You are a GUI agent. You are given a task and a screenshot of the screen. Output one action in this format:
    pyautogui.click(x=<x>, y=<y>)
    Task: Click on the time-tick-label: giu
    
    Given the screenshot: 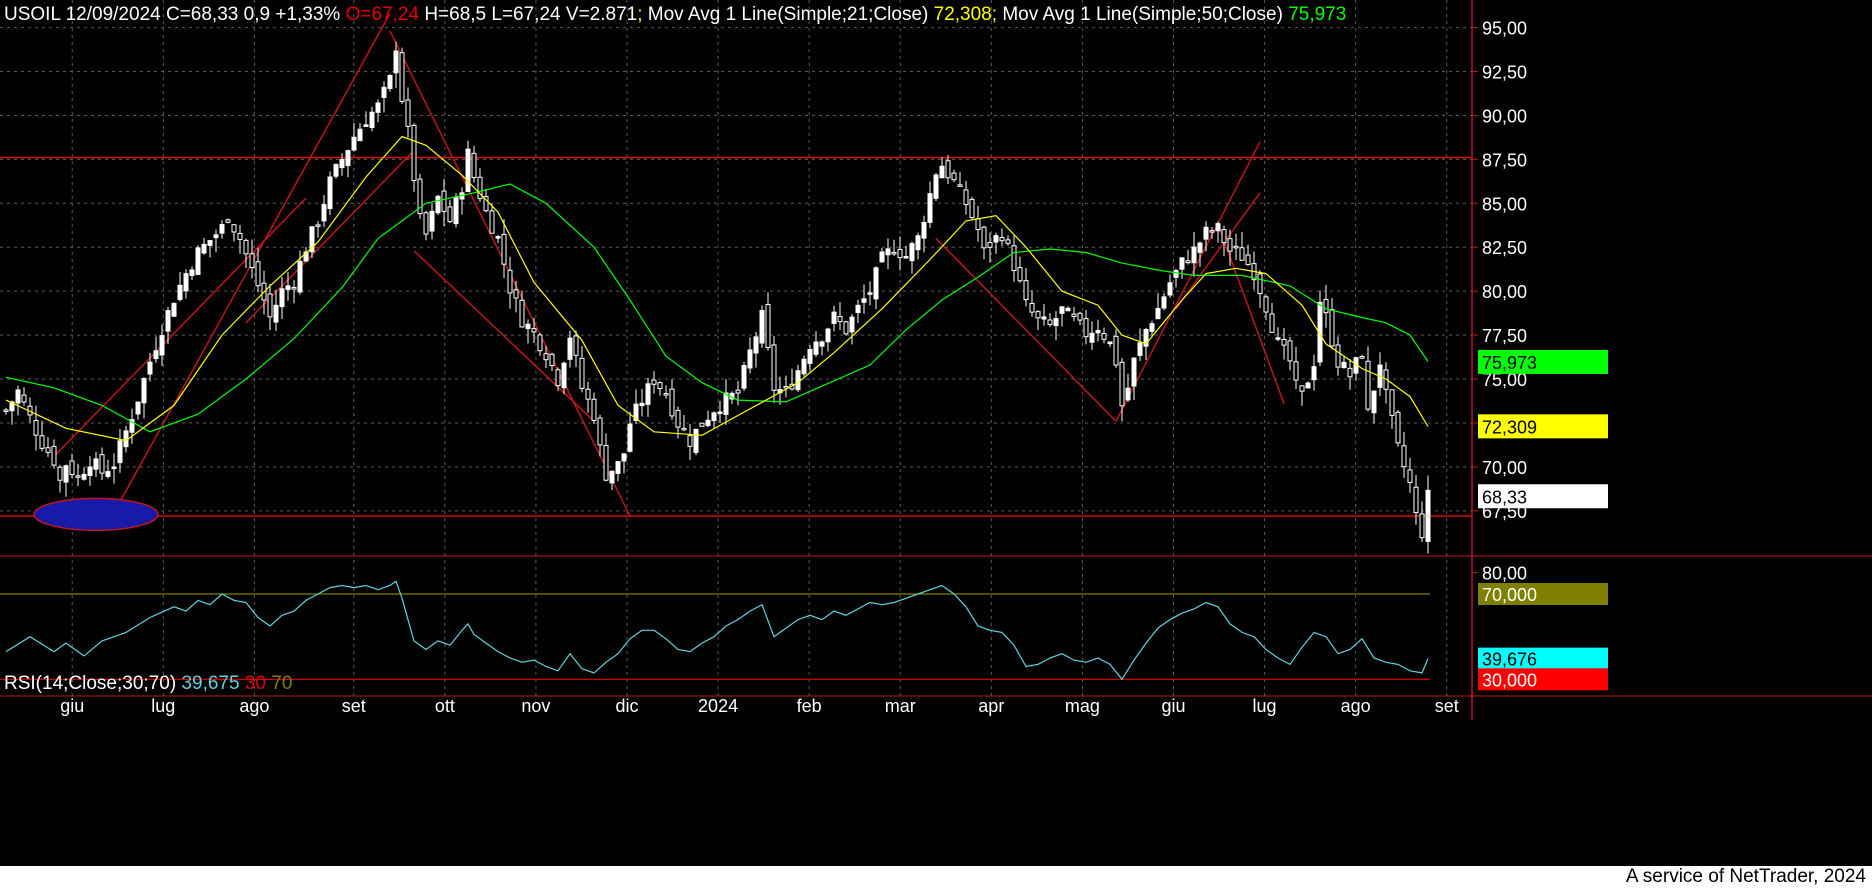 What is the action you would take?
    pyautogui.click(x=72, y=706)
    